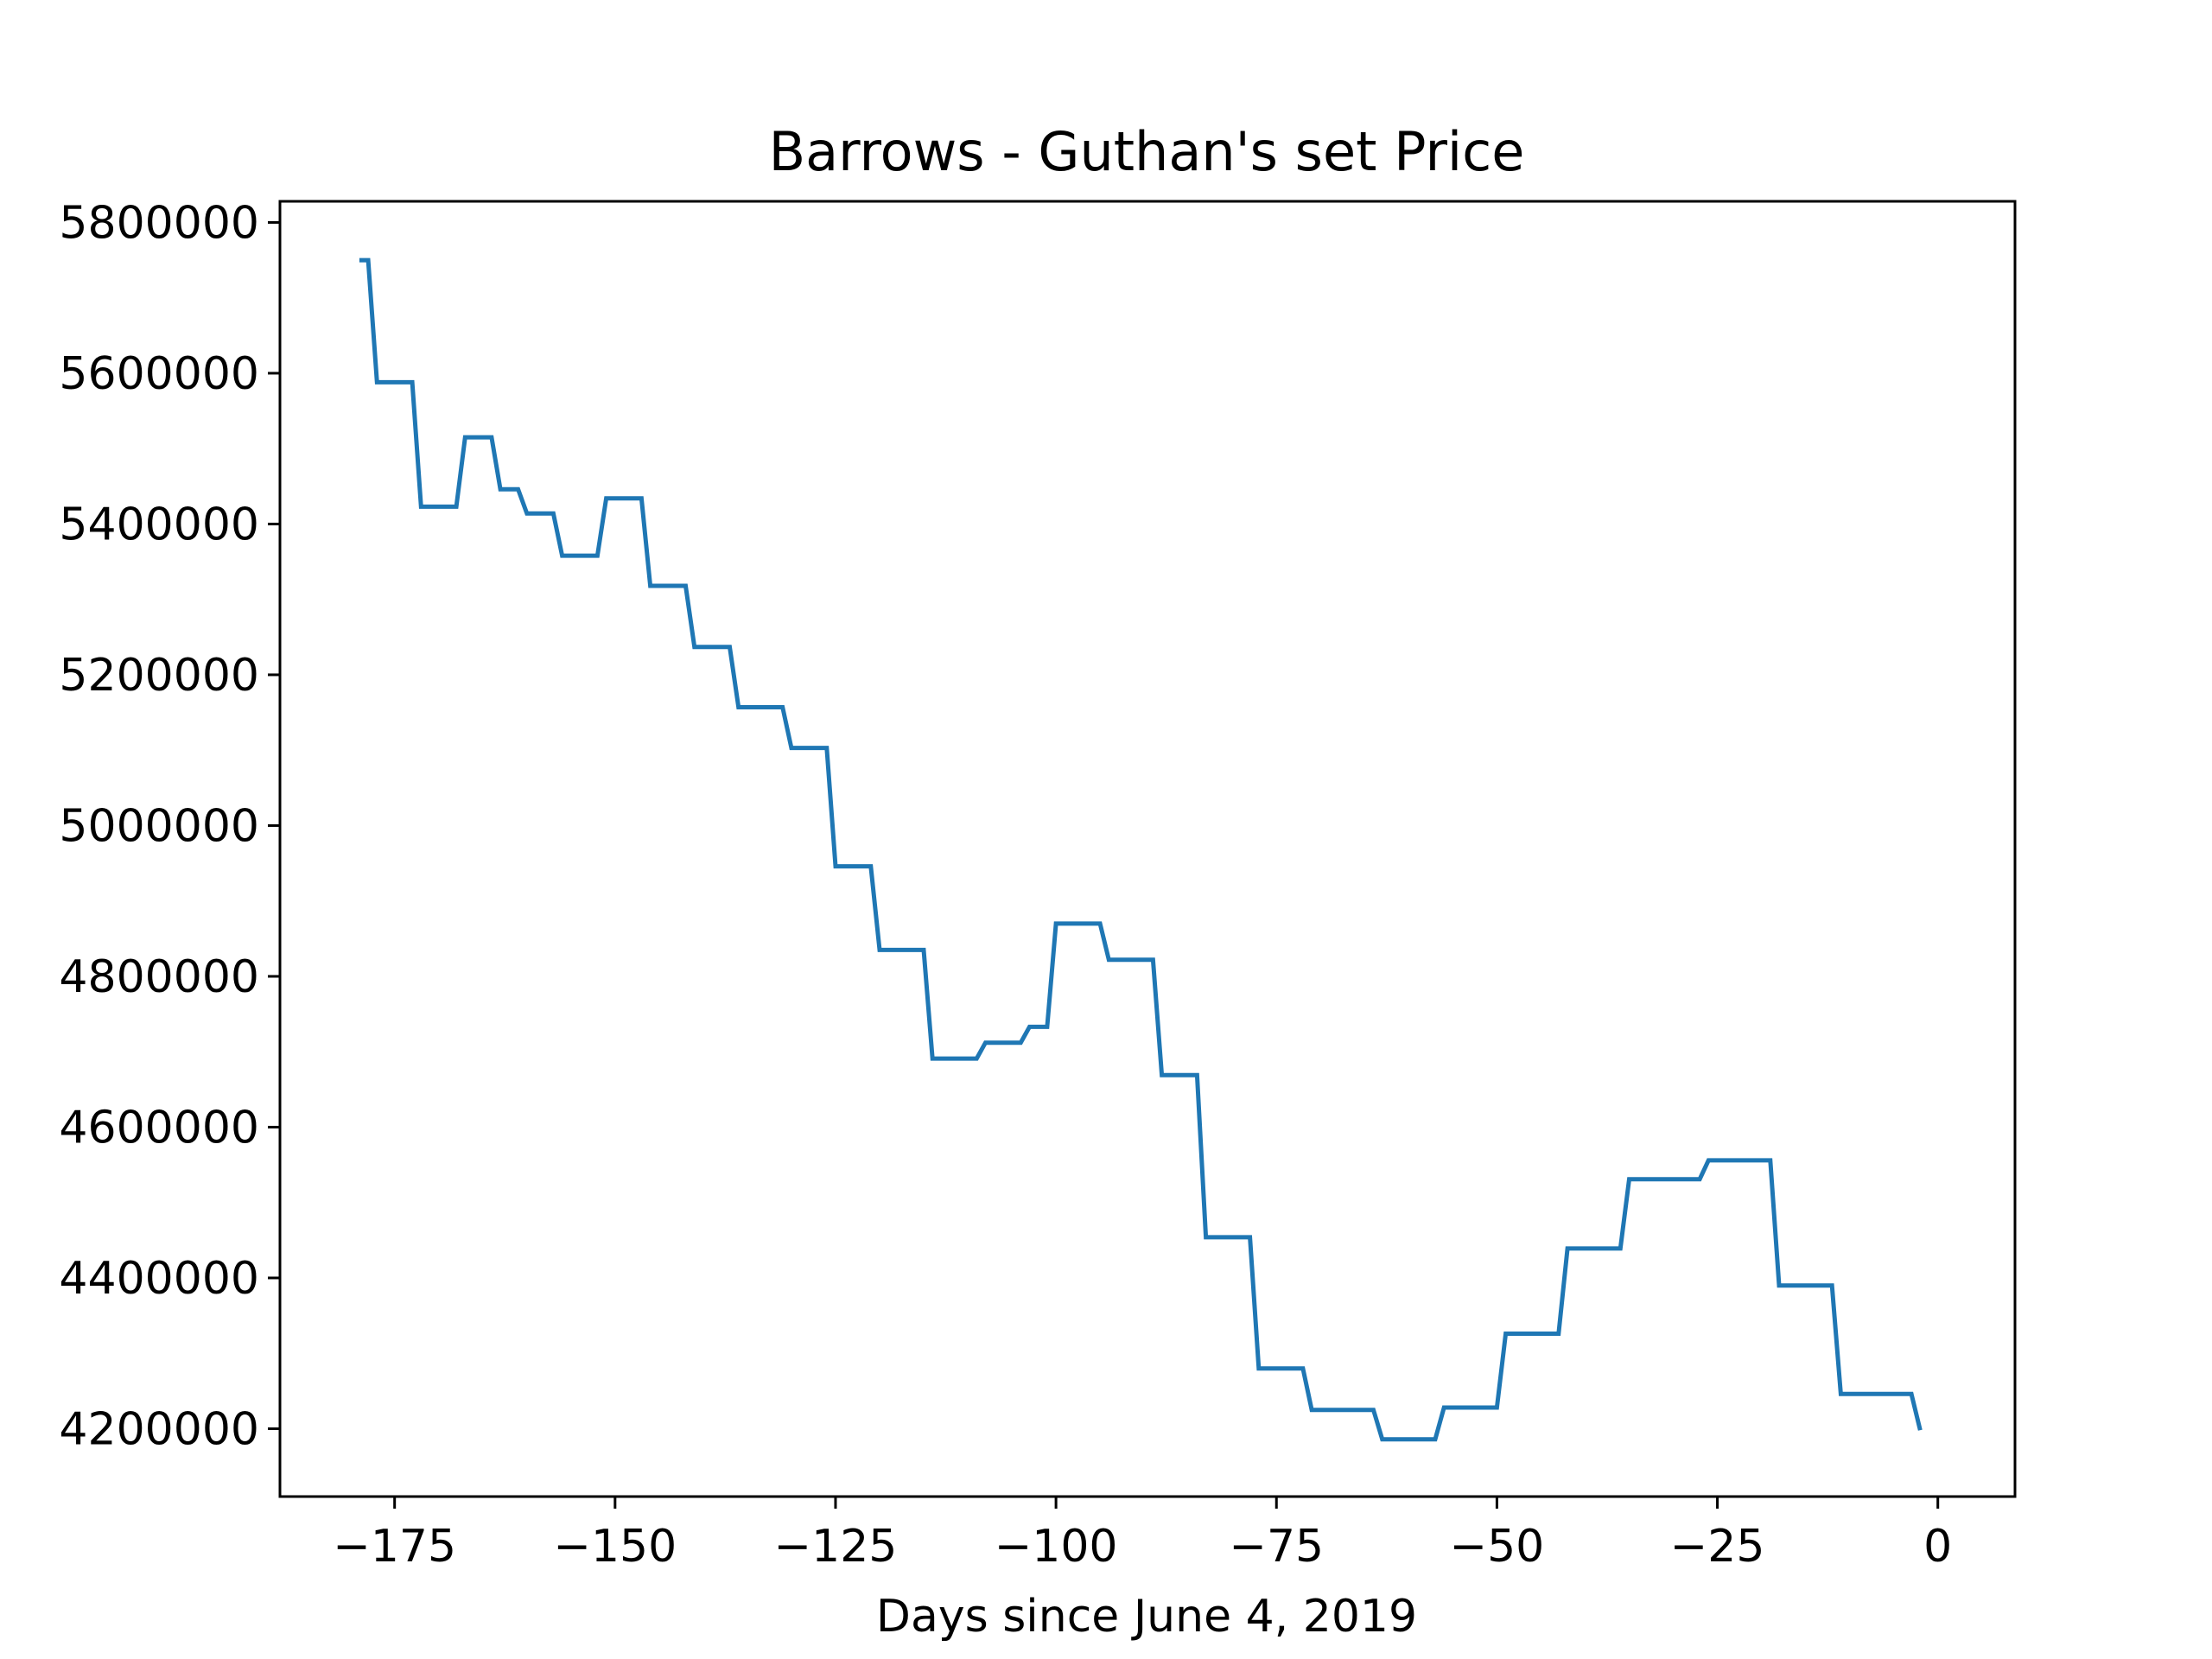  What do you see at coordinates (394, 1547) in the screenshot?
I see `x-tick-label: −175` at bounding box center [394, 1547].